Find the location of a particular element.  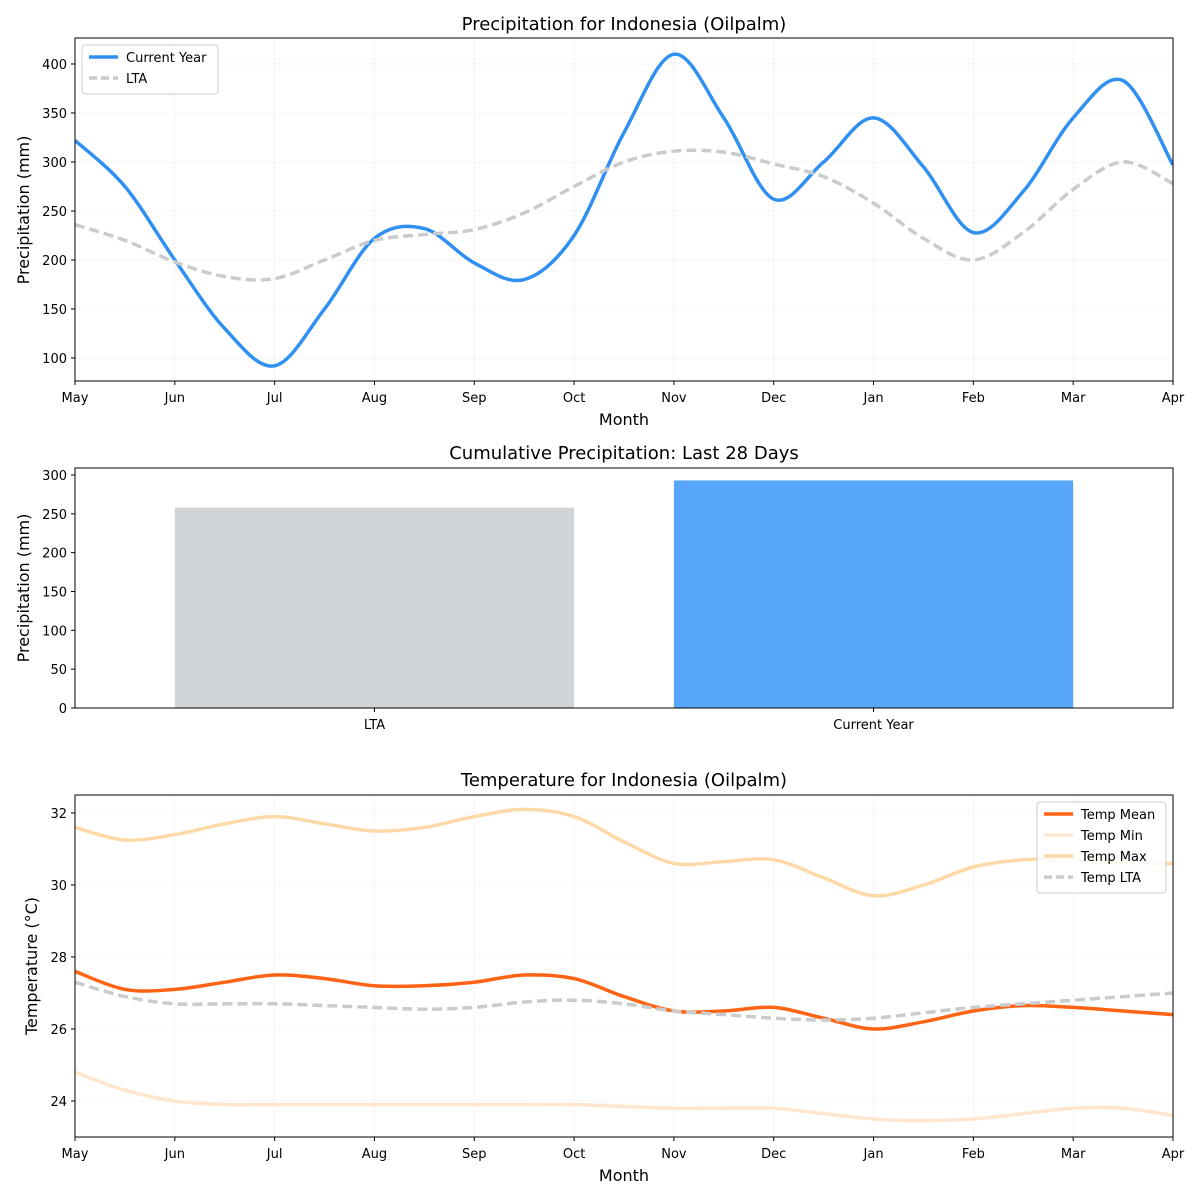

x-tick-label: Current Year is located at coordinates (873, 725).